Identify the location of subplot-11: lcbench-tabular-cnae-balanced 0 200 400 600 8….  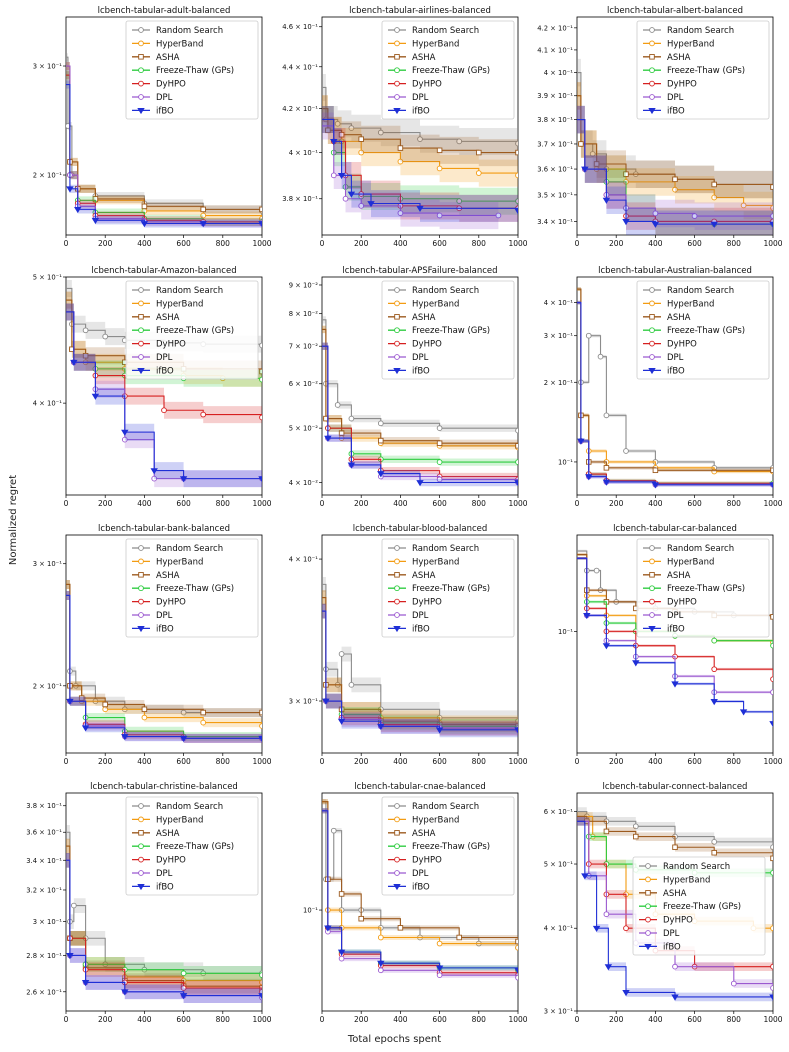
(415, 903).